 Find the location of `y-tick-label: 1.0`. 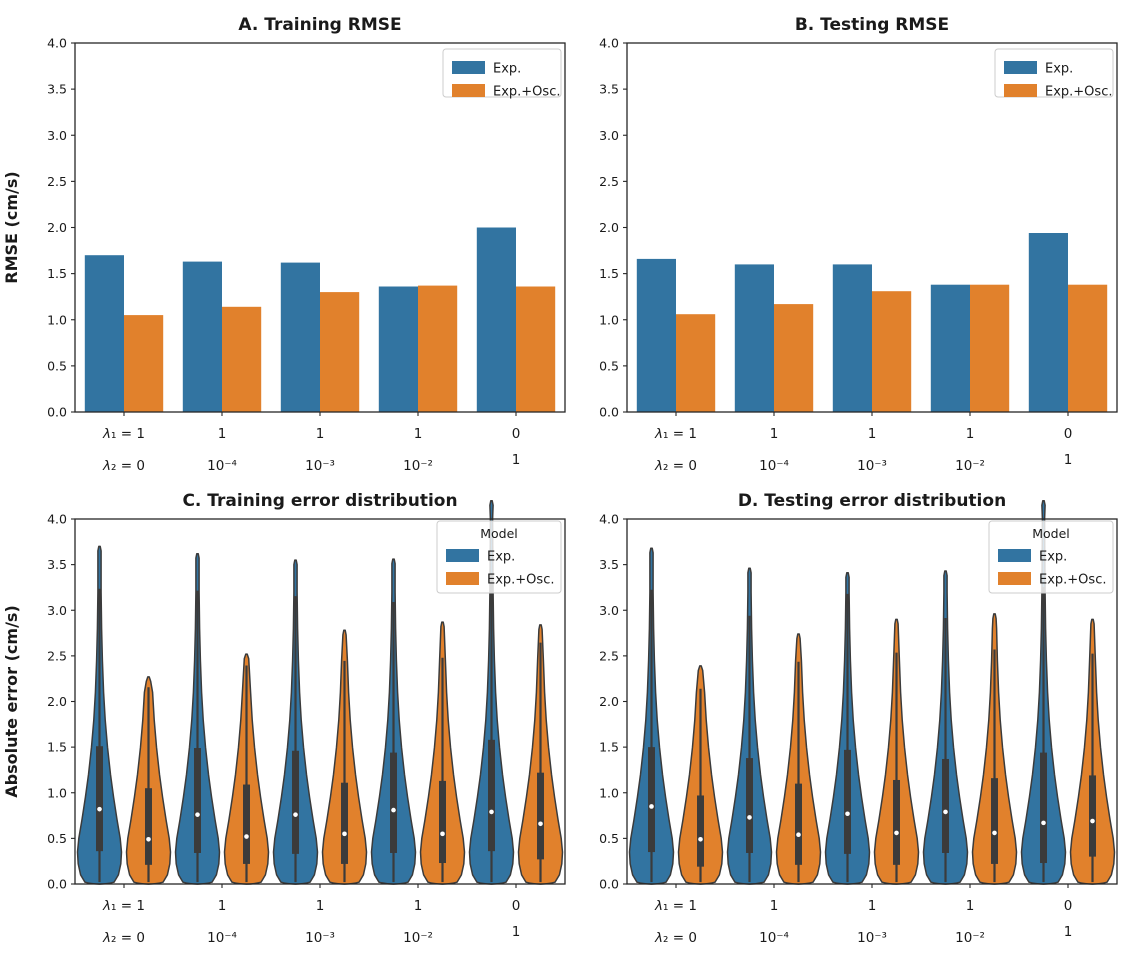

y-tick-label: 1.0 is located at coordinates (57, 792).